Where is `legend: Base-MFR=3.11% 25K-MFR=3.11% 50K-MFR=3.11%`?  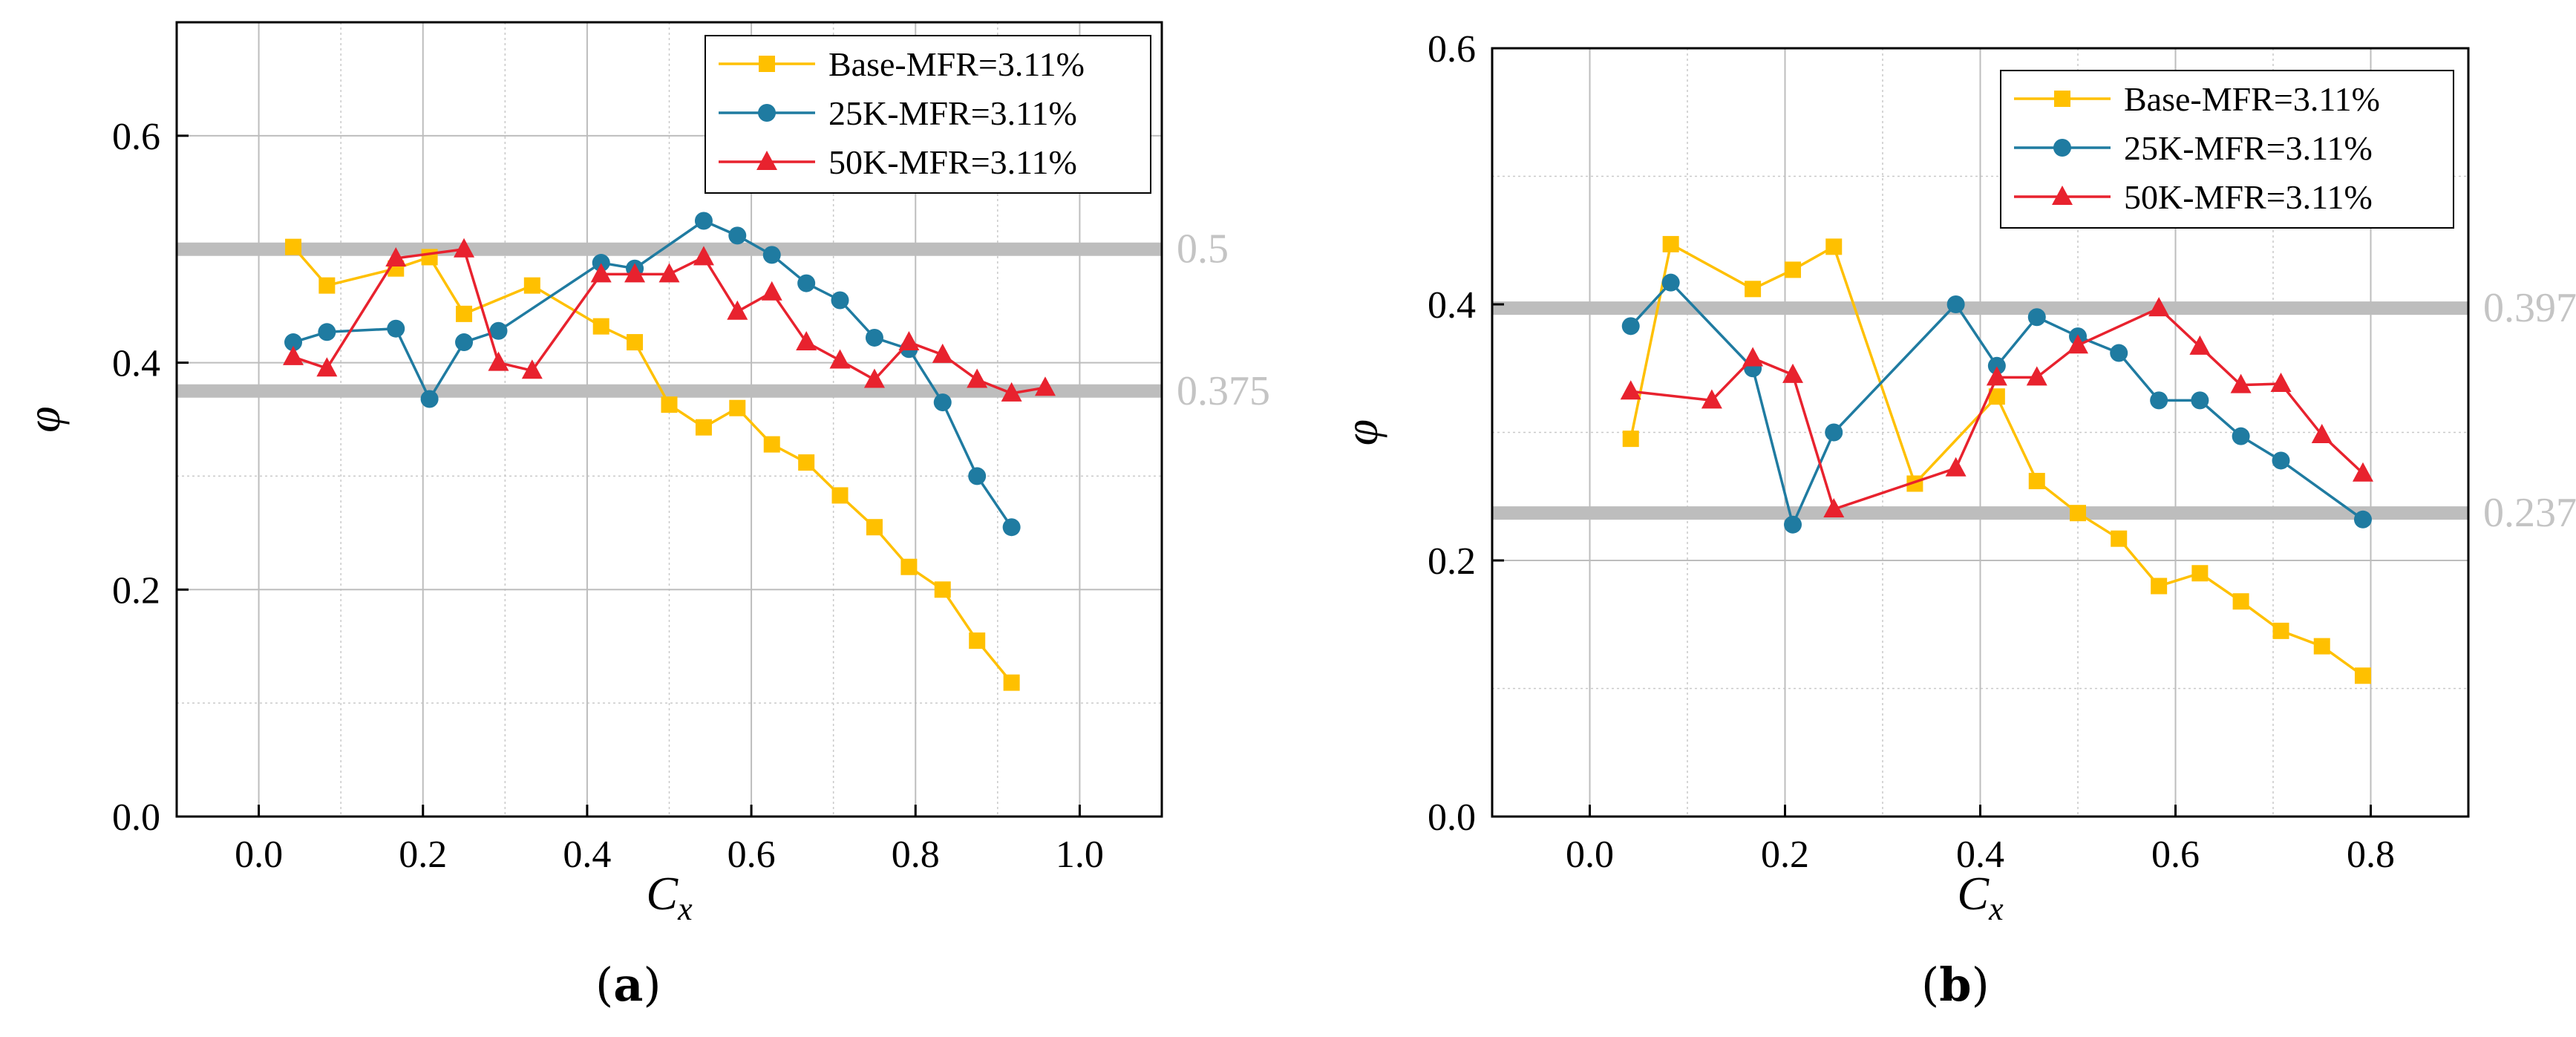 legend: Base-MFR=3.11% 25K-MFR=3.11% 50K-MFR=3.11% is located at coordinates (928, 115).